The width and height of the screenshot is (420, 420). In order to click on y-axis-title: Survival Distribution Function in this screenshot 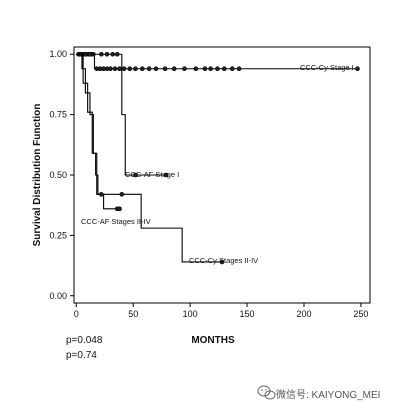, I will do `click(37, 175)`.